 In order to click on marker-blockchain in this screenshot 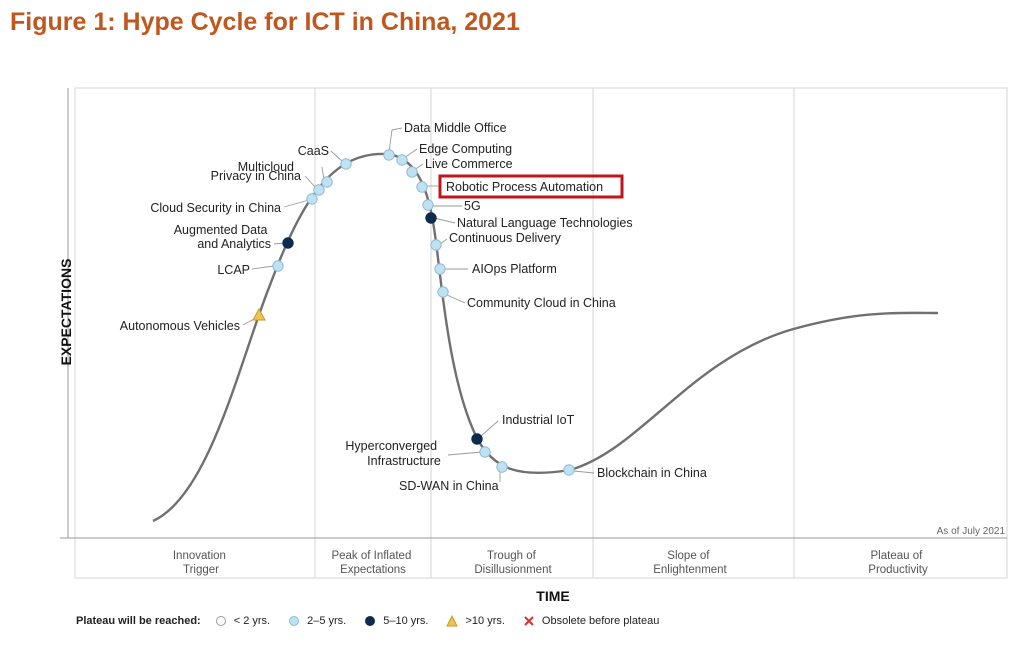, I will do `click(569, 470)`.